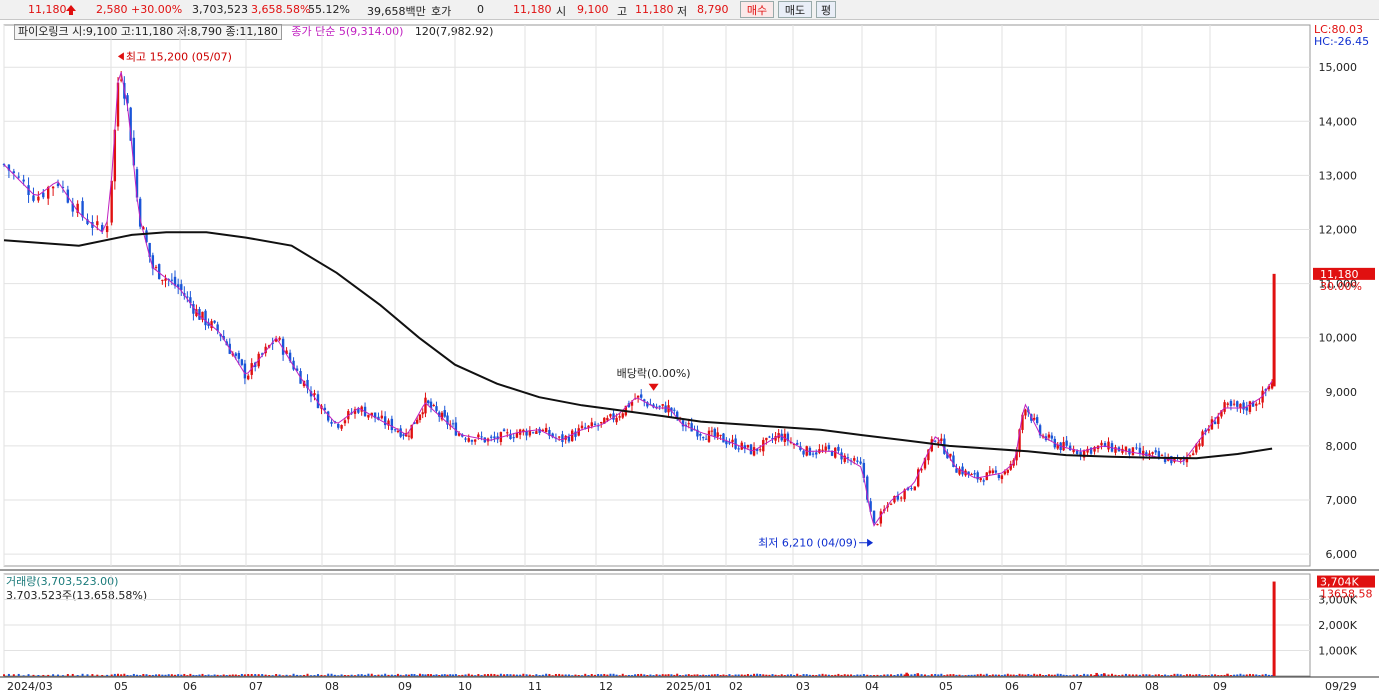  Describe the element at coordinates (62, 581) in the screenshot. I see `volume-legend-title: 거래량(3,703,523.00)` at that location.